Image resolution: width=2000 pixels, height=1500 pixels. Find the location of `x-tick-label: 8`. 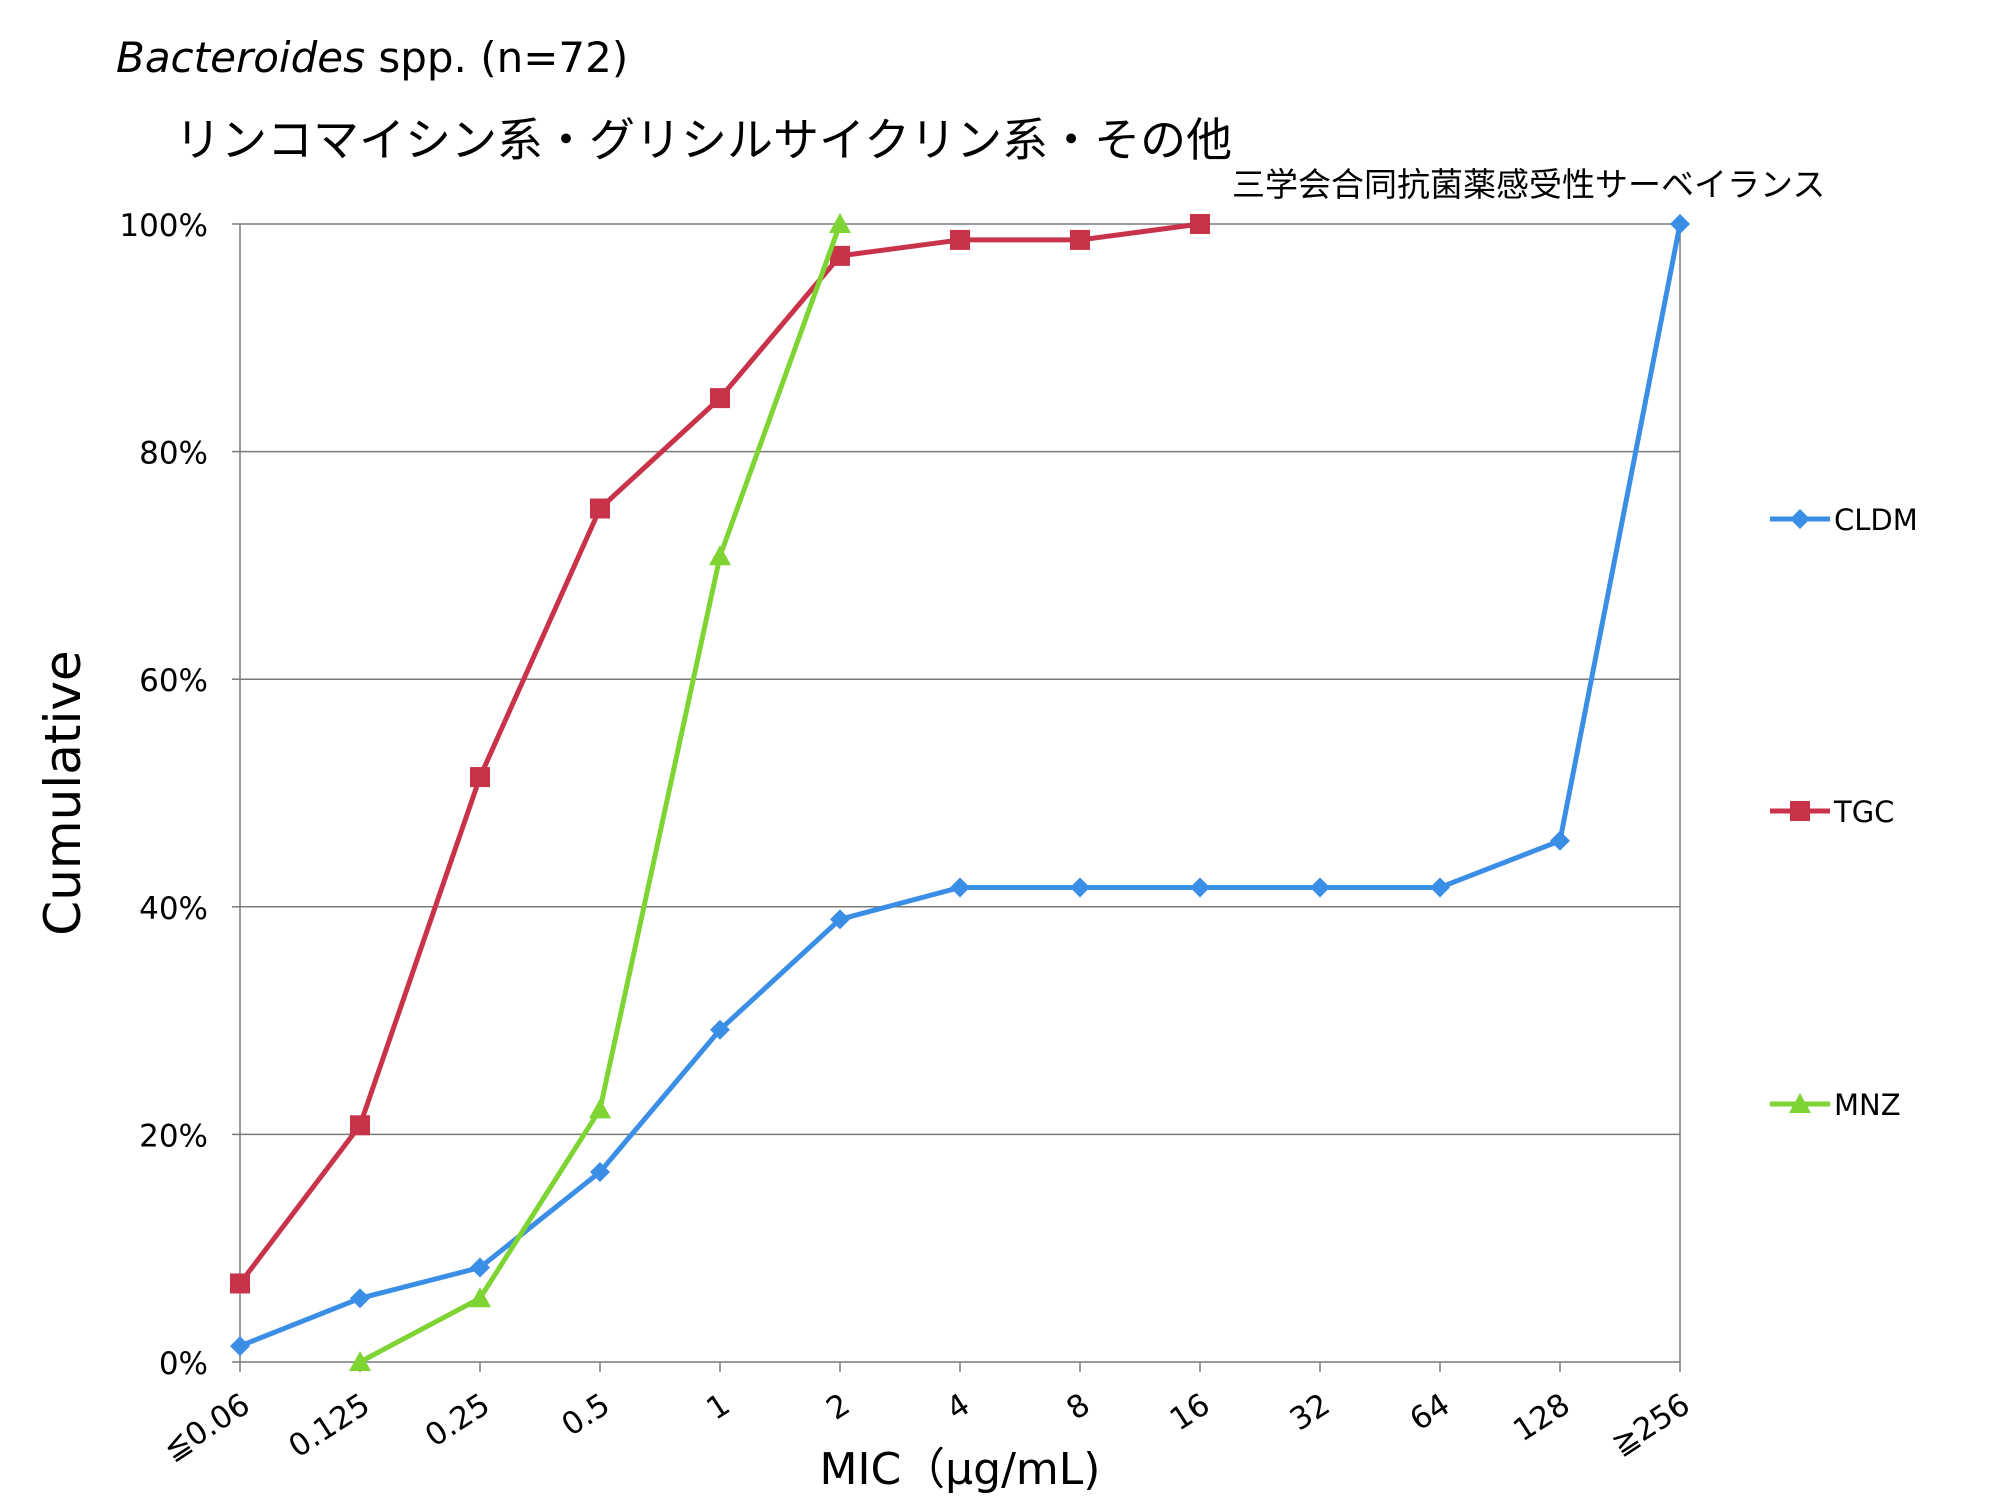

x-tick-label: 8 is located at coordinates (1078, 1407).